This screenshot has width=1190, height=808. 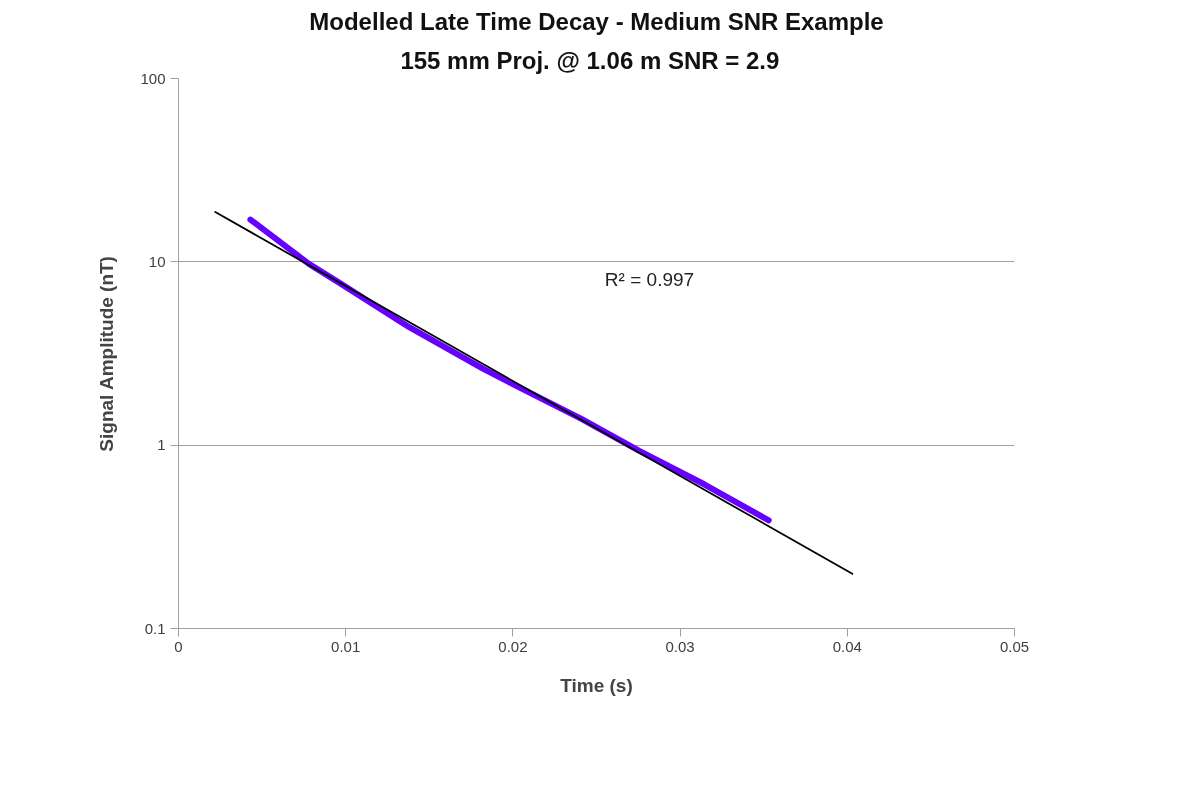 What do you see at coordinates (107, 354) in the screenshot?
I see `y-axis-title: Signal Amplitude (nT)` at bounding box center [107, 354].